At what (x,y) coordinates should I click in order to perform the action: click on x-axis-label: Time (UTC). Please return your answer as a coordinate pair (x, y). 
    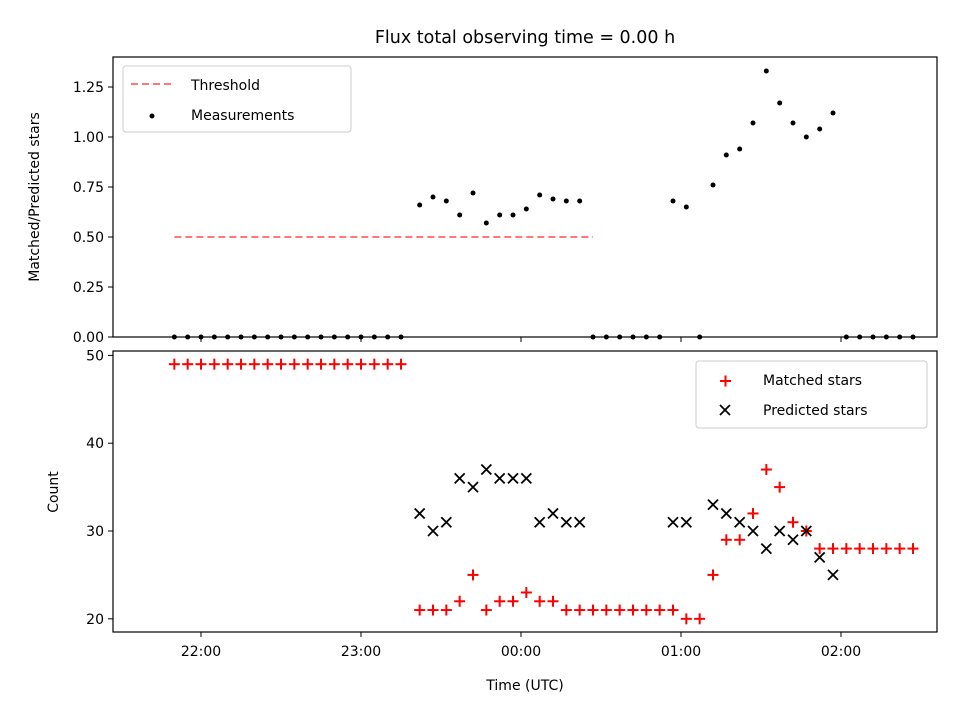
    Looking at the image, I should click on (524, 686).